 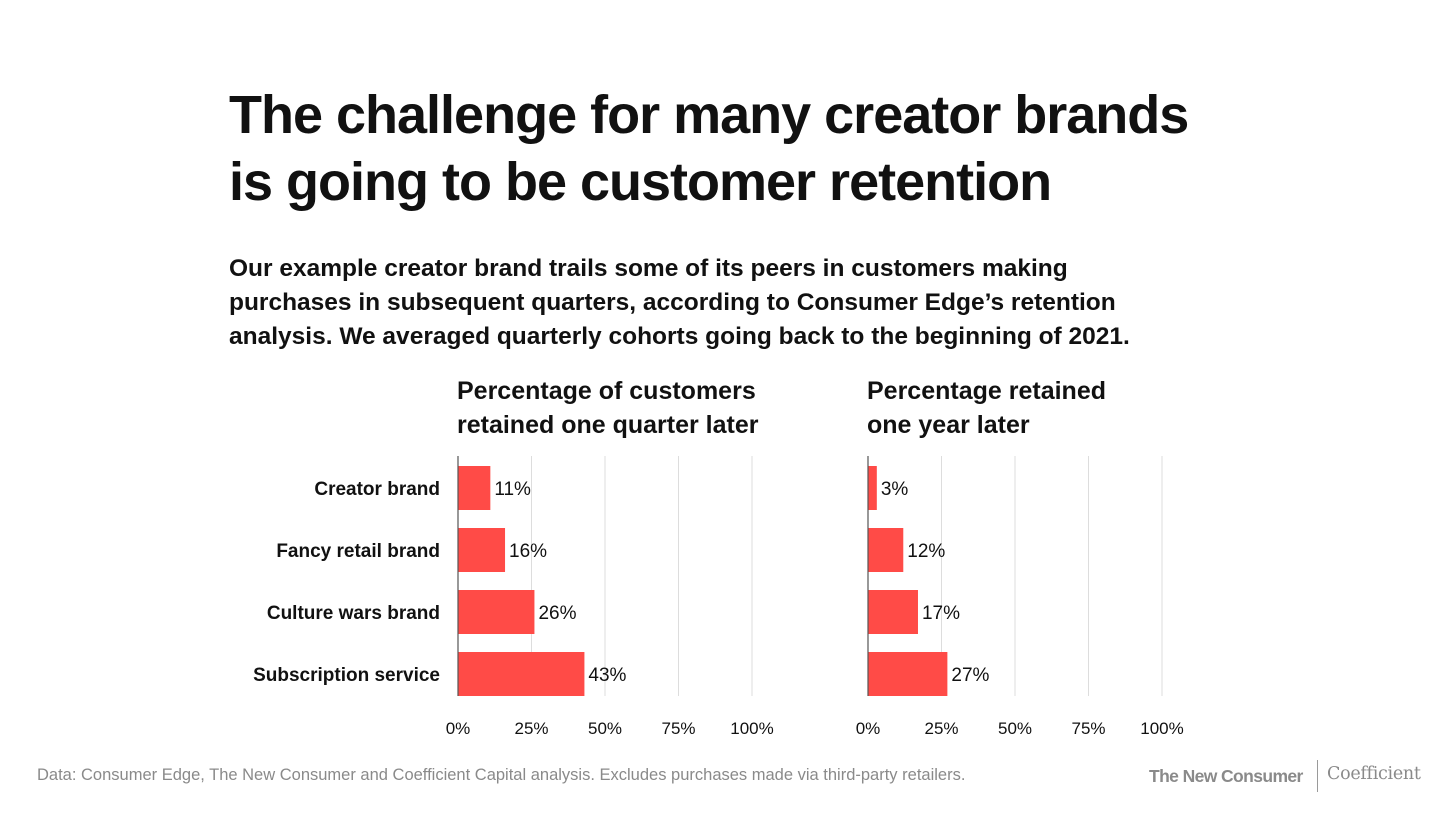 I want to click on left-tick-label-3: 75%, so click(x=678, y=728).